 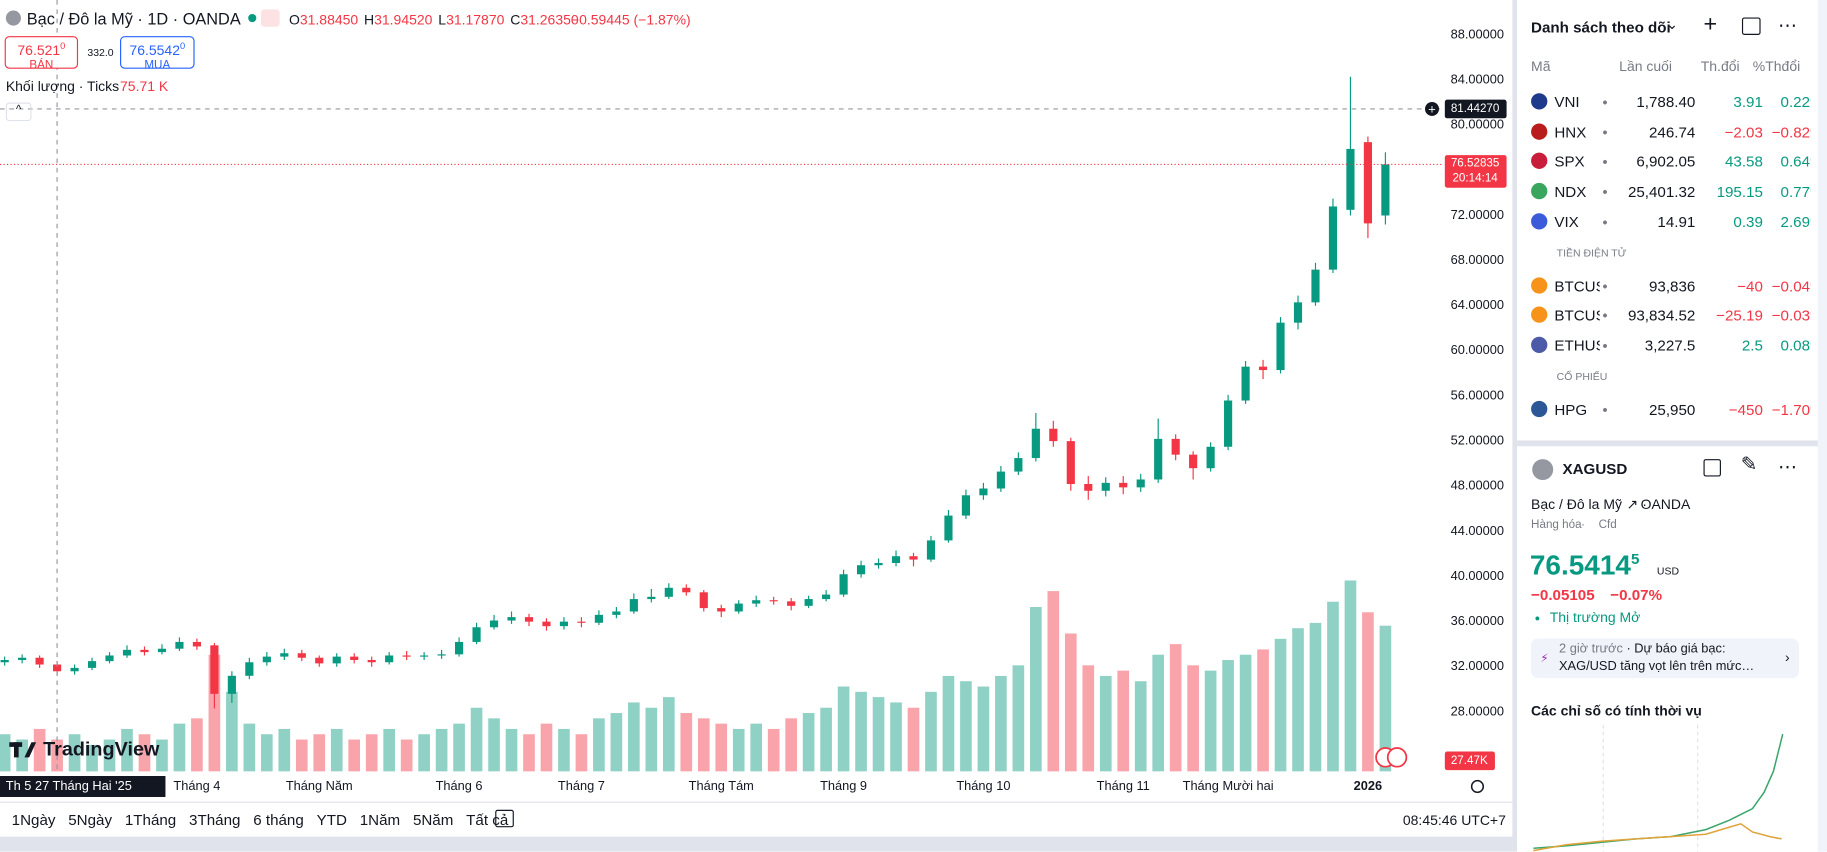 I want to click on dropdown-icon: ⌄, so click(x=1672, y=24).